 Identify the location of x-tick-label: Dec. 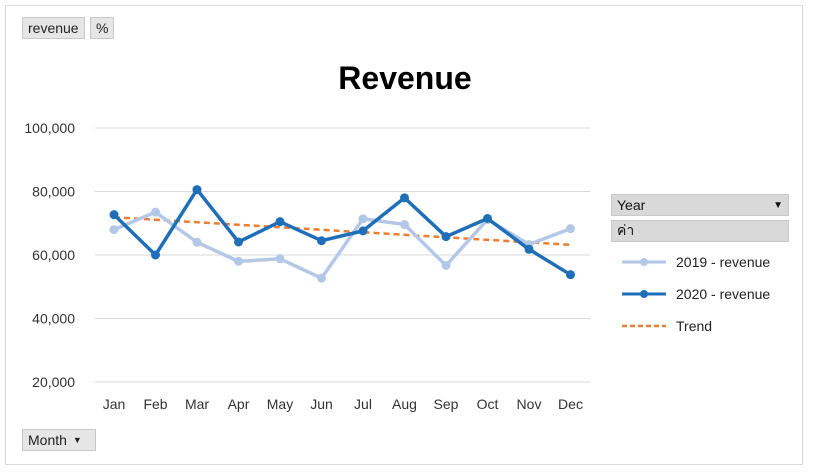
(570, 404).